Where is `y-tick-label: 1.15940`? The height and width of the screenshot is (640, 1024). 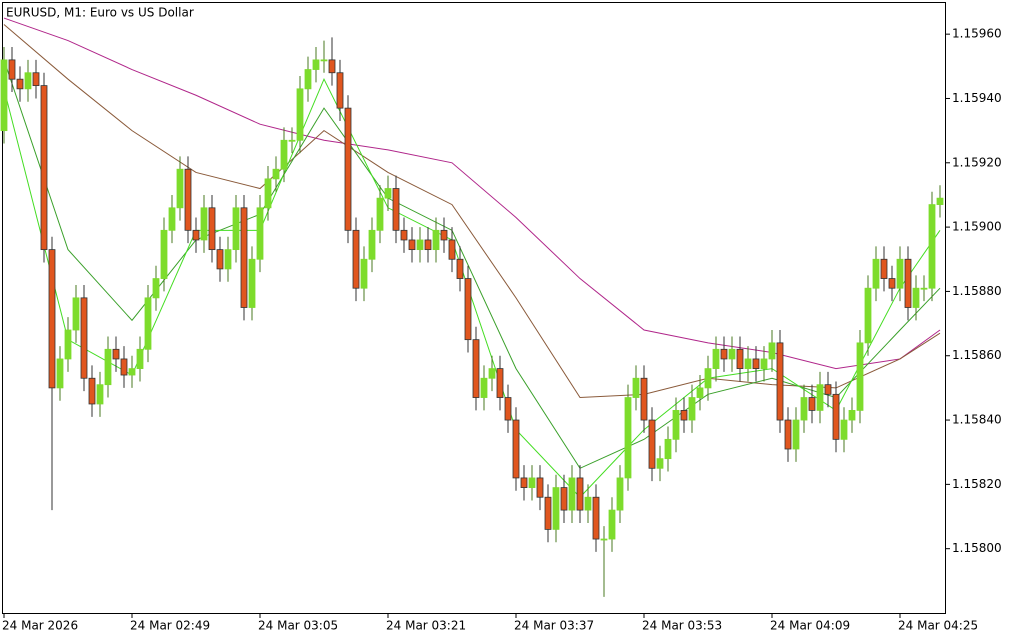
y-tick-label: 1.15940 is located at coordinates (977, 98).